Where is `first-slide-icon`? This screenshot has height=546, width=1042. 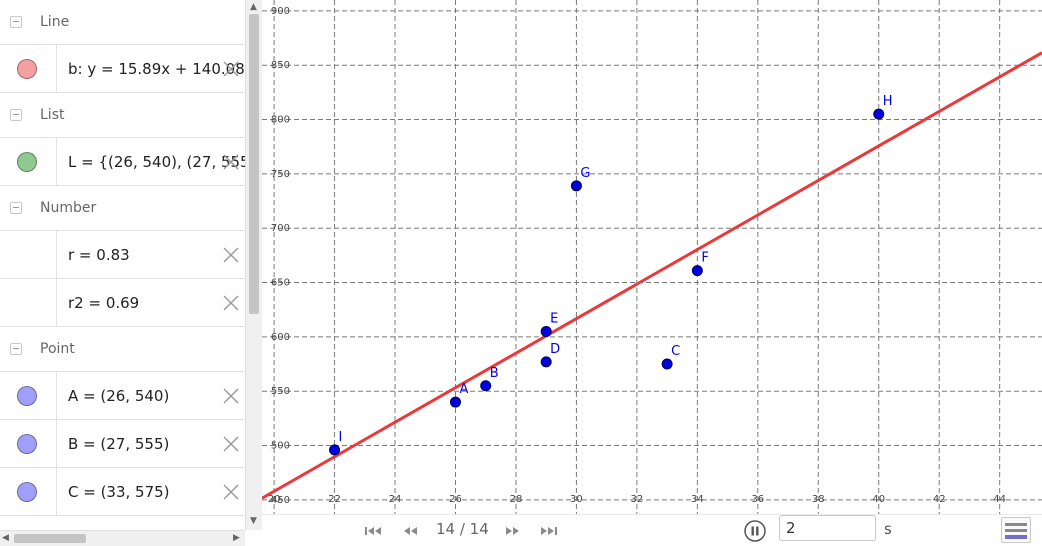
first-slide-icon is located at coordinates (373, 531).